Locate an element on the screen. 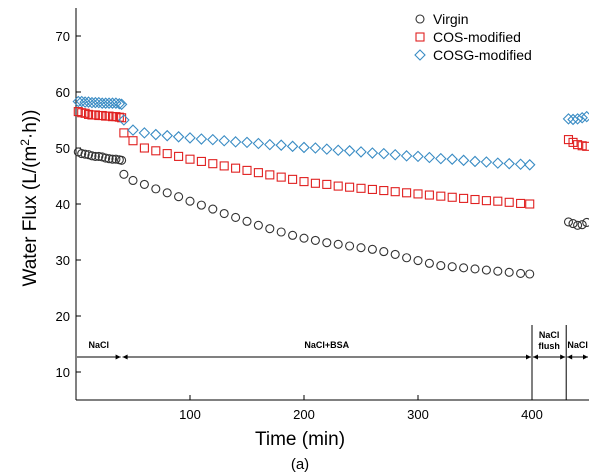 The width and height of the screenshot is (589, 476). y-tick-label: 30 is located at coordinates (63, 260).